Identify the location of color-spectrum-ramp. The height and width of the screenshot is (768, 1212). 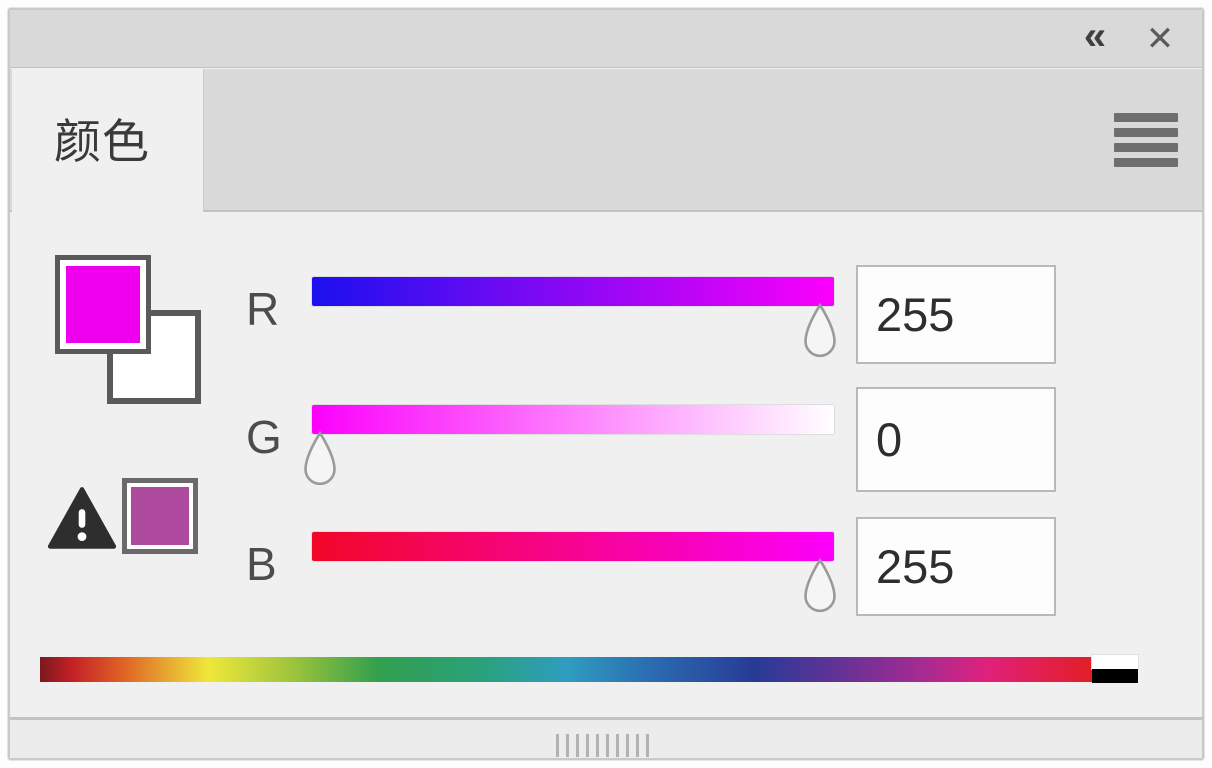
(566, 669).